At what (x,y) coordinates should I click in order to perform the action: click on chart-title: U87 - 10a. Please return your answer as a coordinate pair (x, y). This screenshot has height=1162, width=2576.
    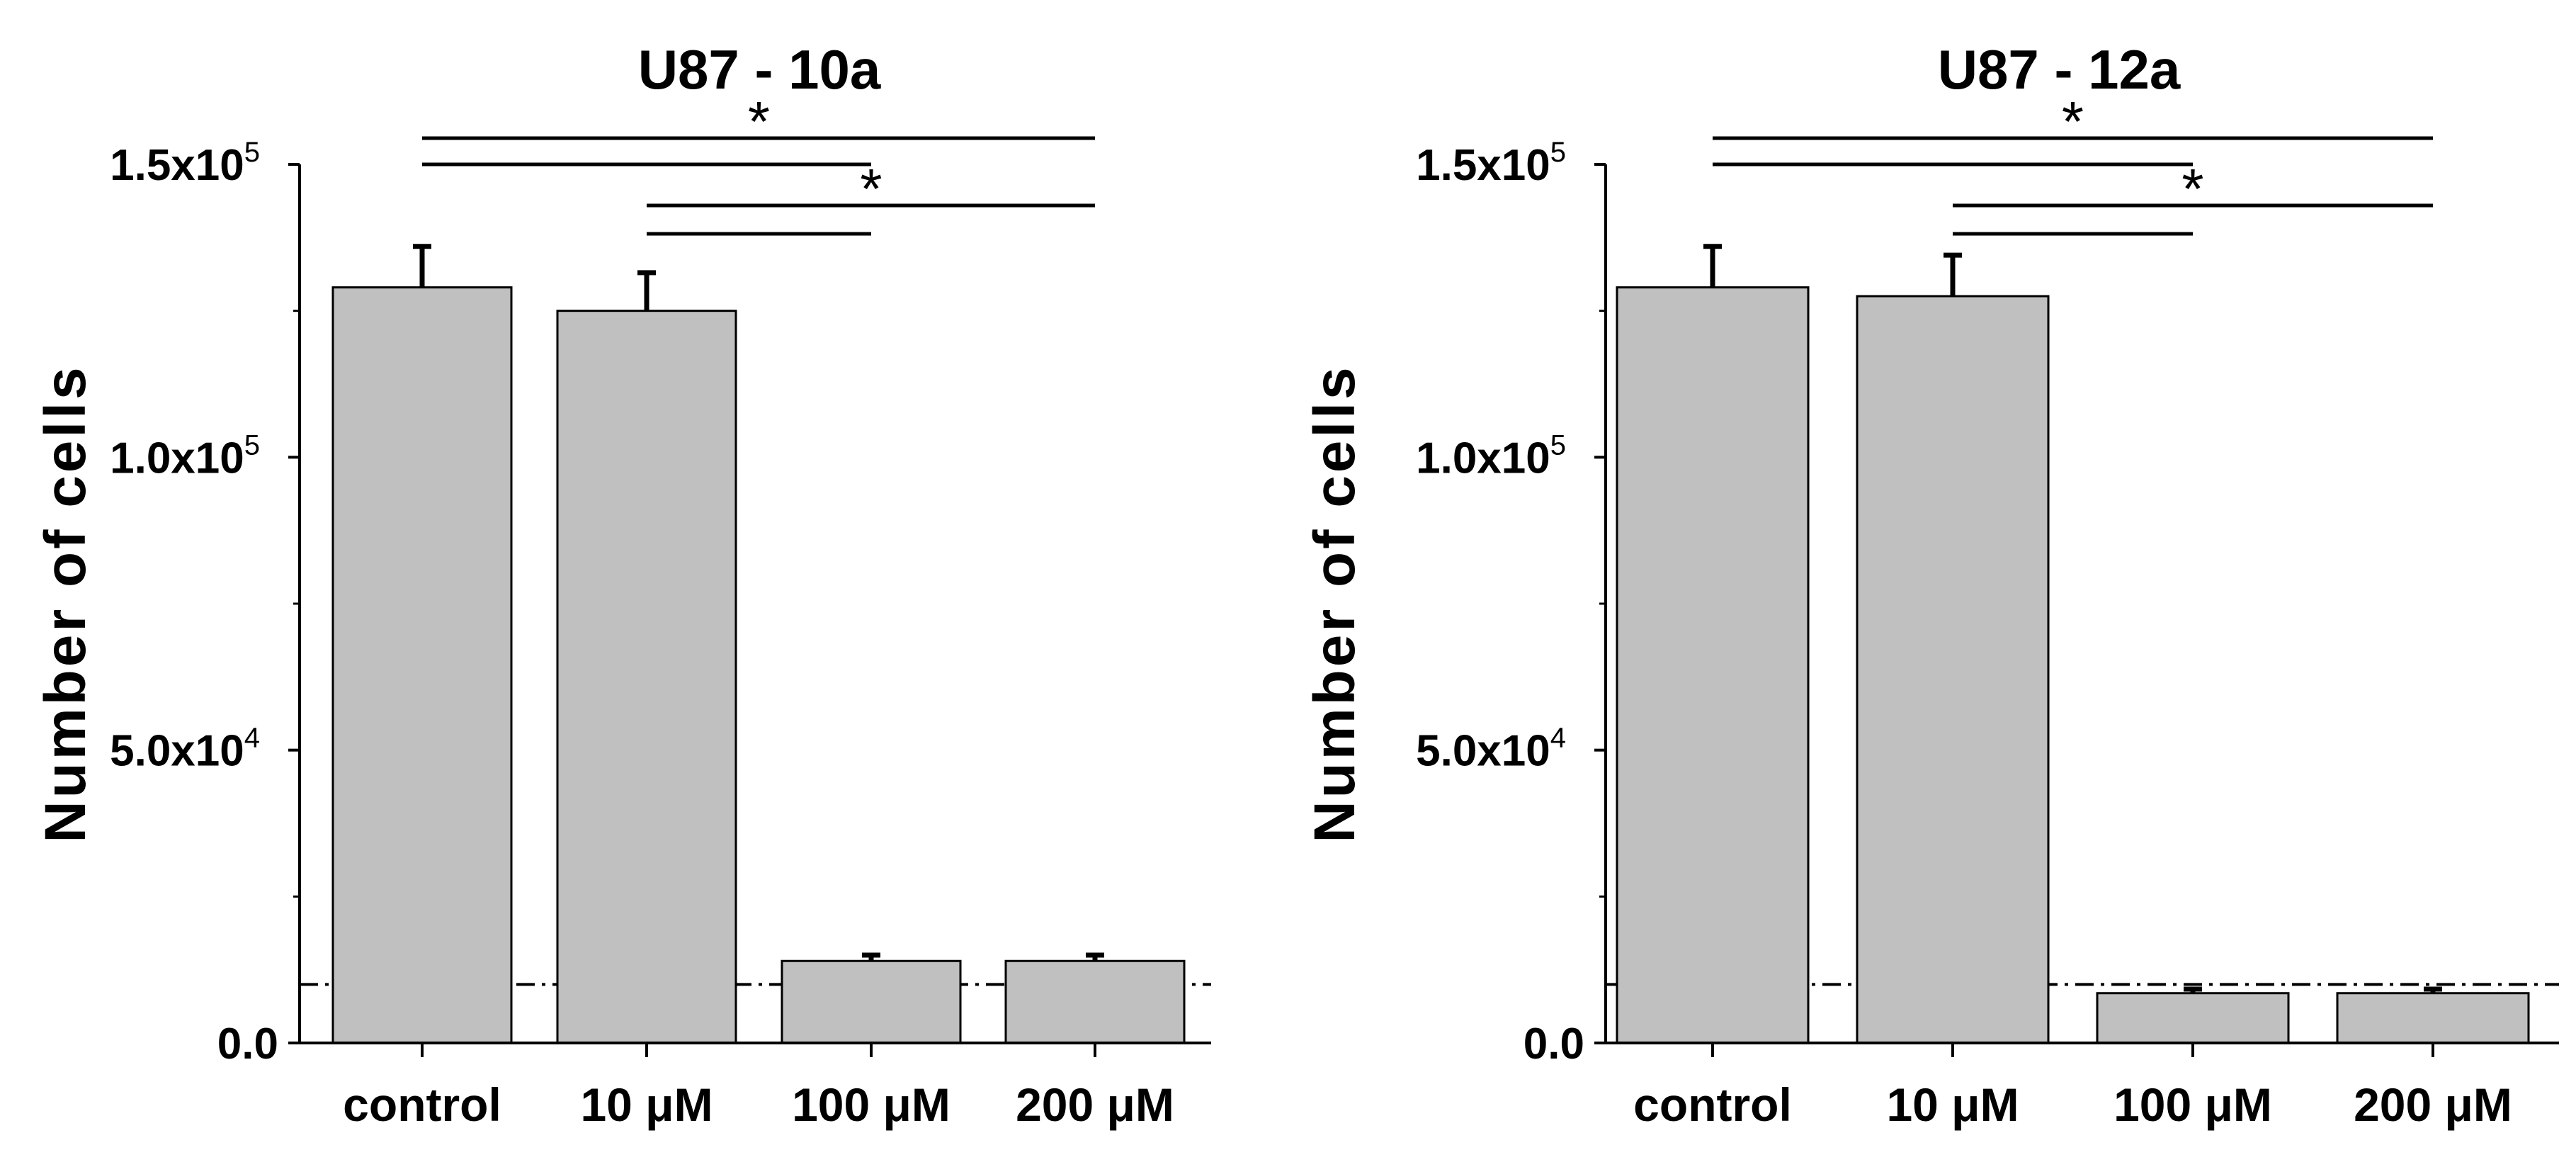
    Looking at the image, I should click on (759, 69).